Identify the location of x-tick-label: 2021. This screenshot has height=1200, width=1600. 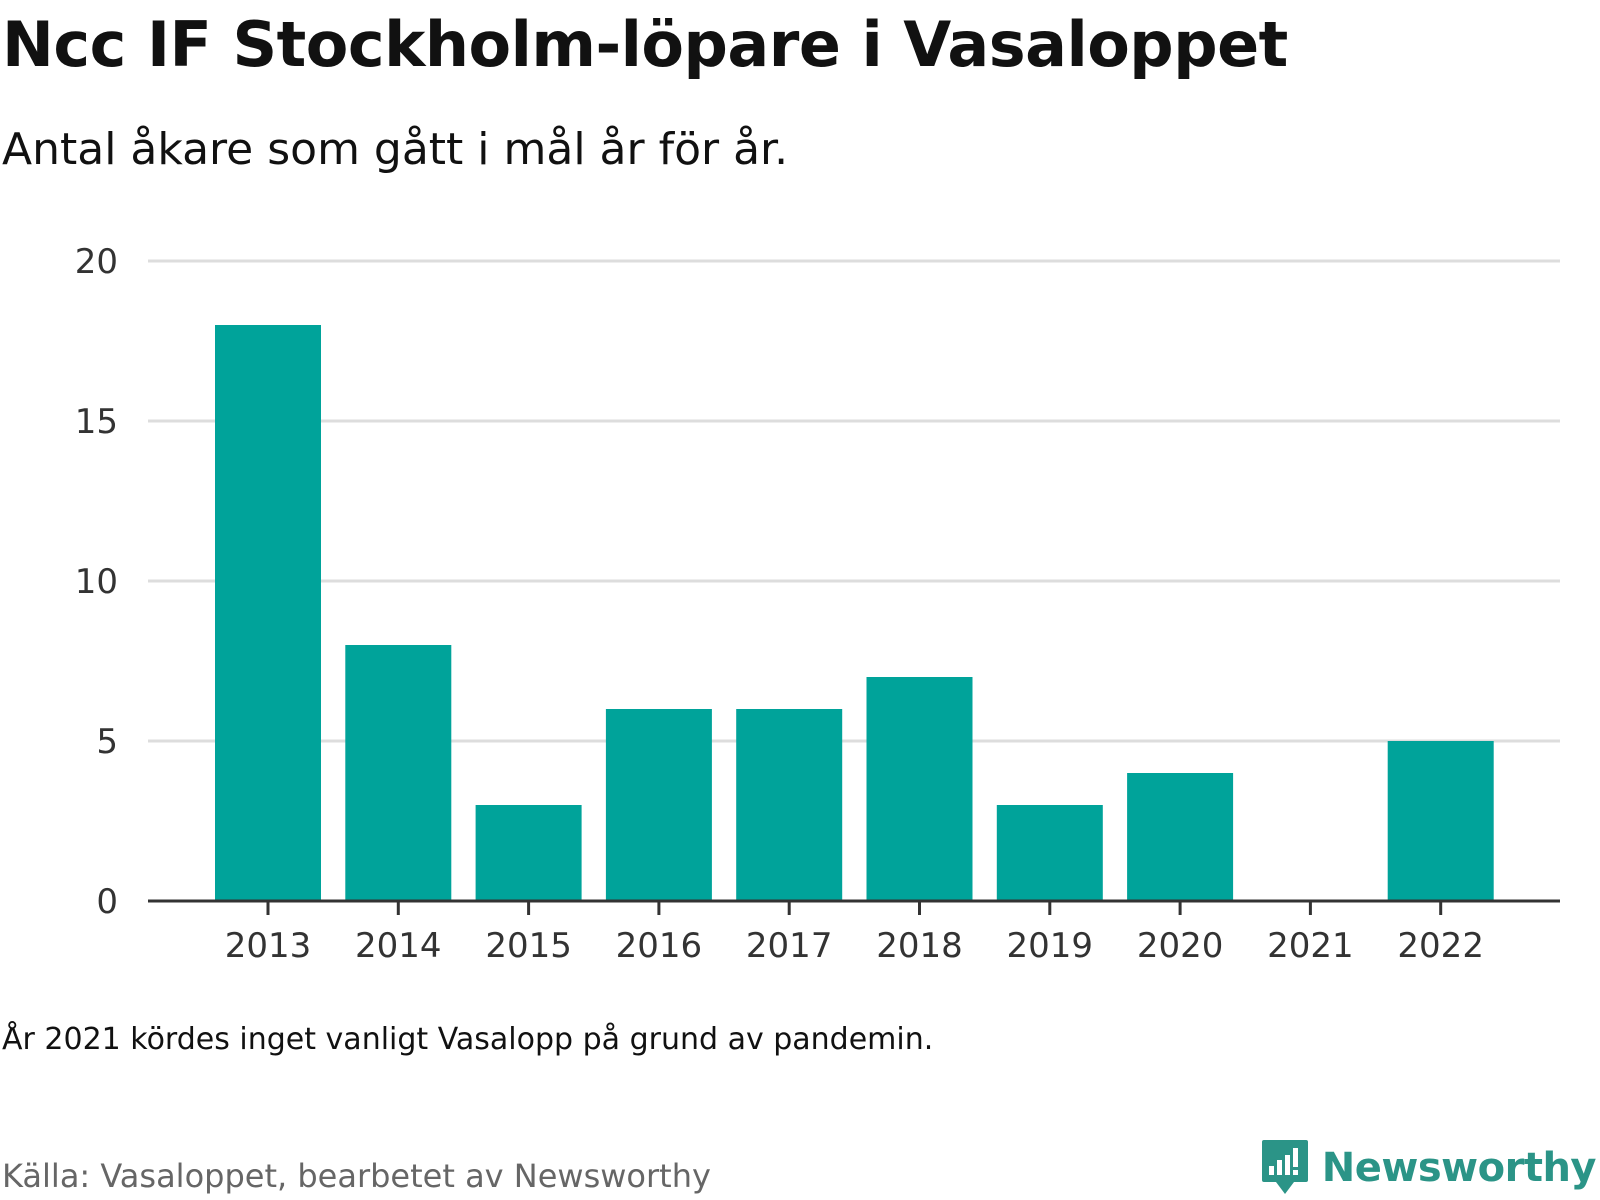
(1310, 946).